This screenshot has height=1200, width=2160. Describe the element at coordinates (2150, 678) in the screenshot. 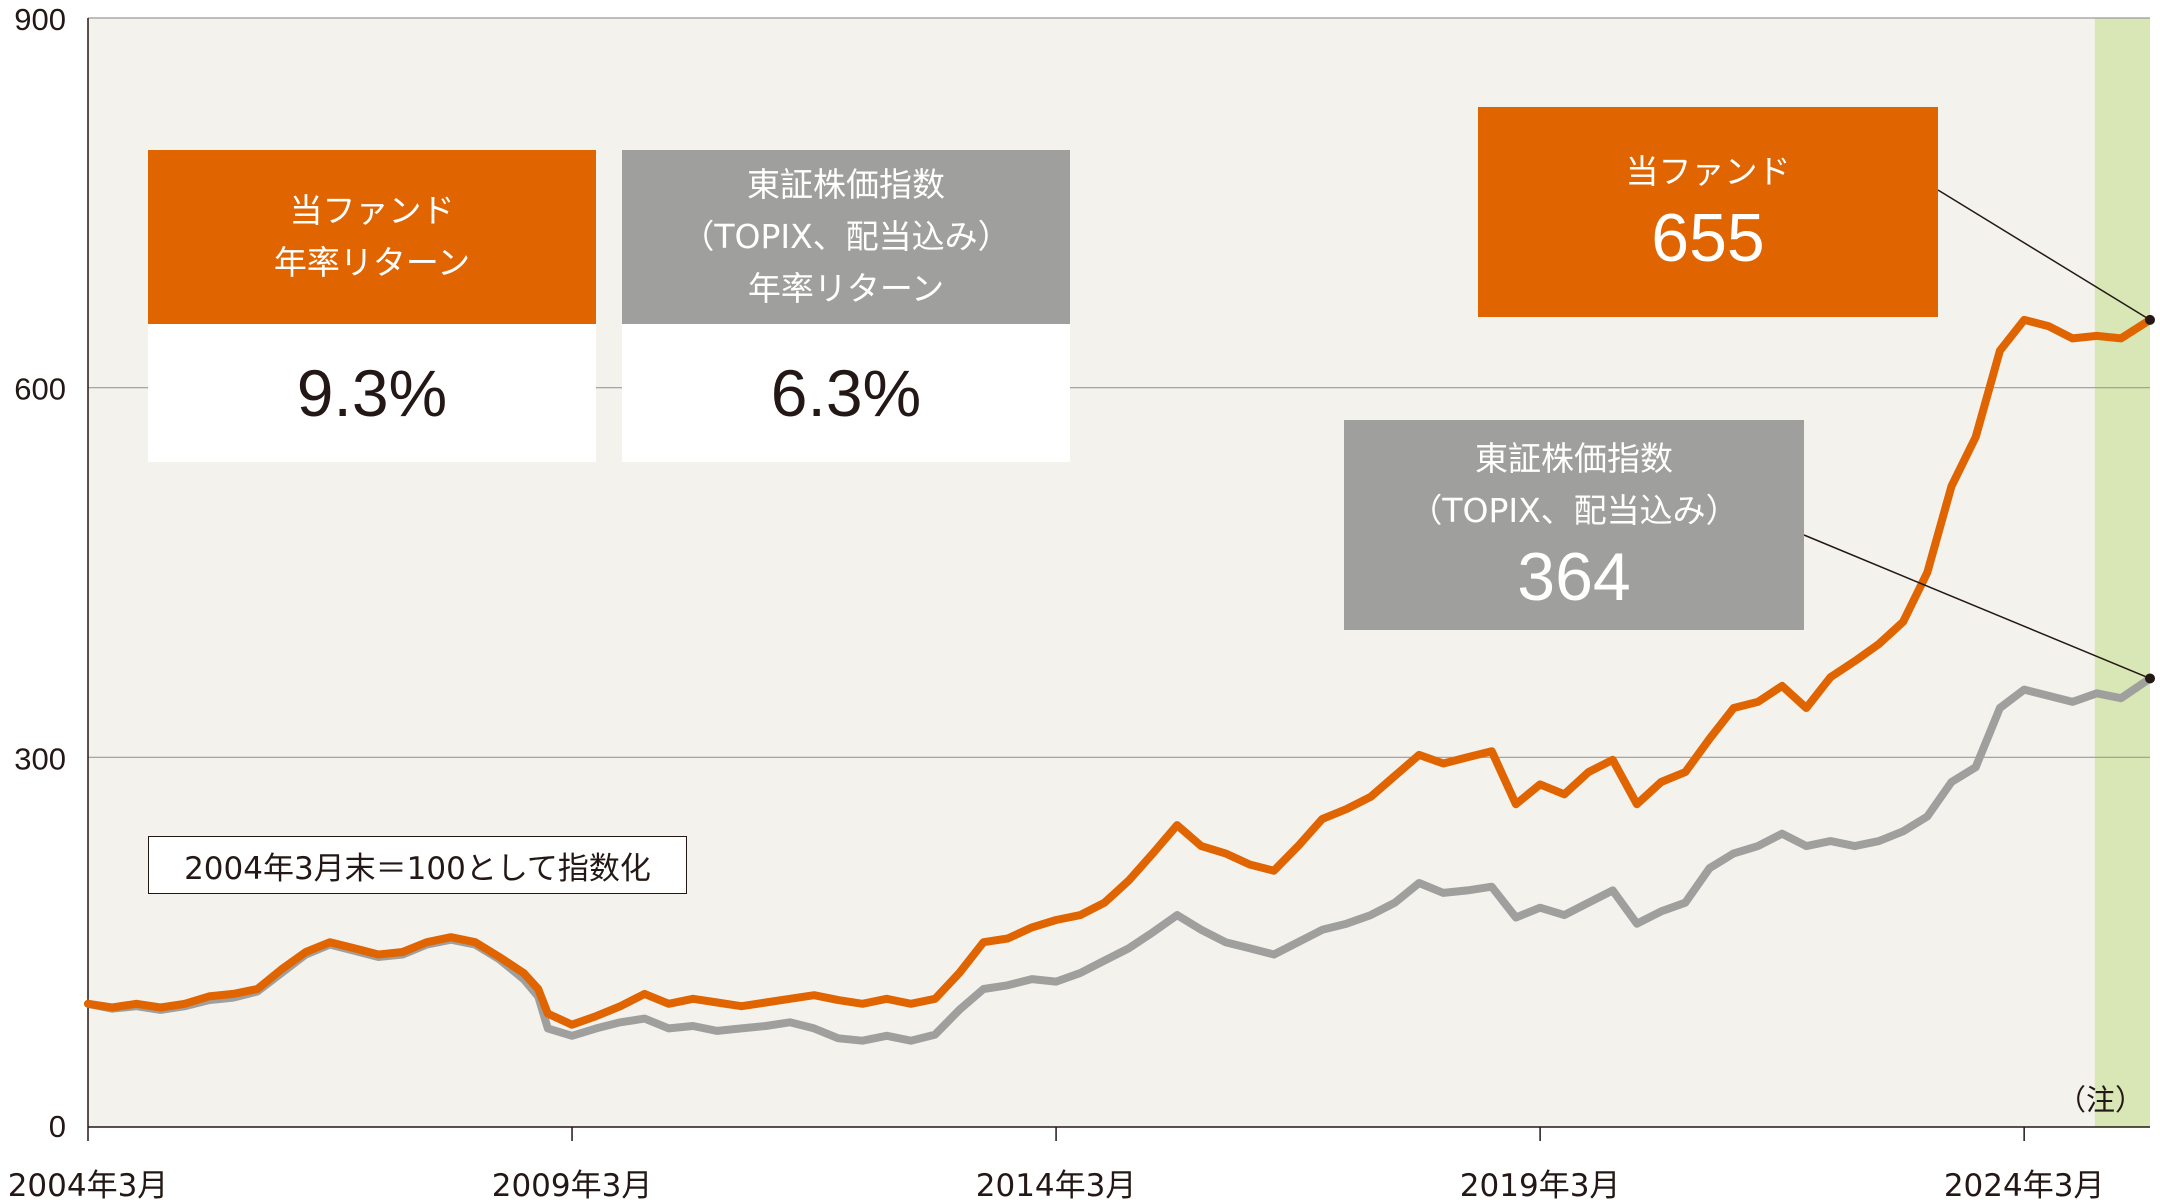

I see `topix-end-point` at that location.